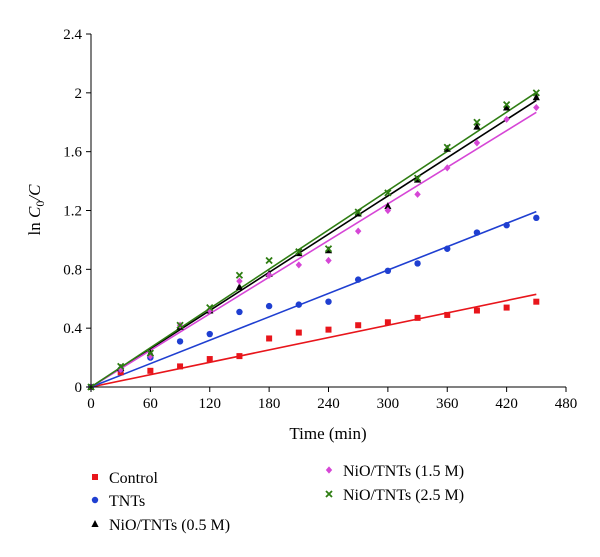 Image resolution: width=600 pixels, height=557 pixels. I want to click on legend-label-1: TNTs, so click(127, 501).